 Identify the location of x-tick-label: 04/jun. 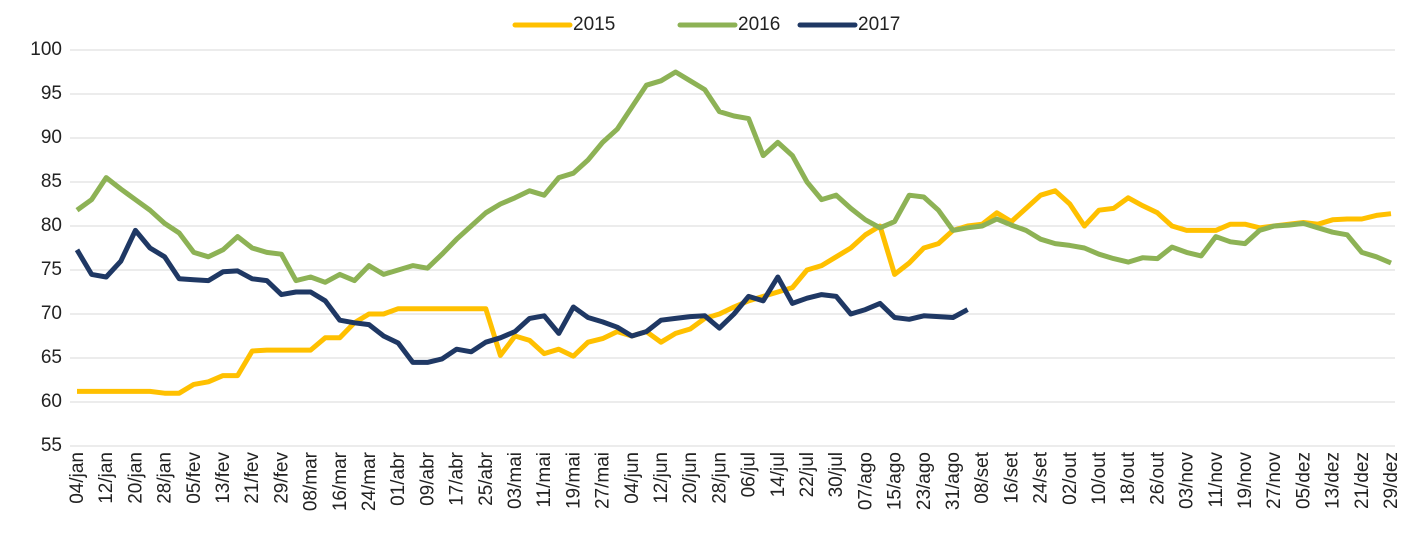
(632, 478).